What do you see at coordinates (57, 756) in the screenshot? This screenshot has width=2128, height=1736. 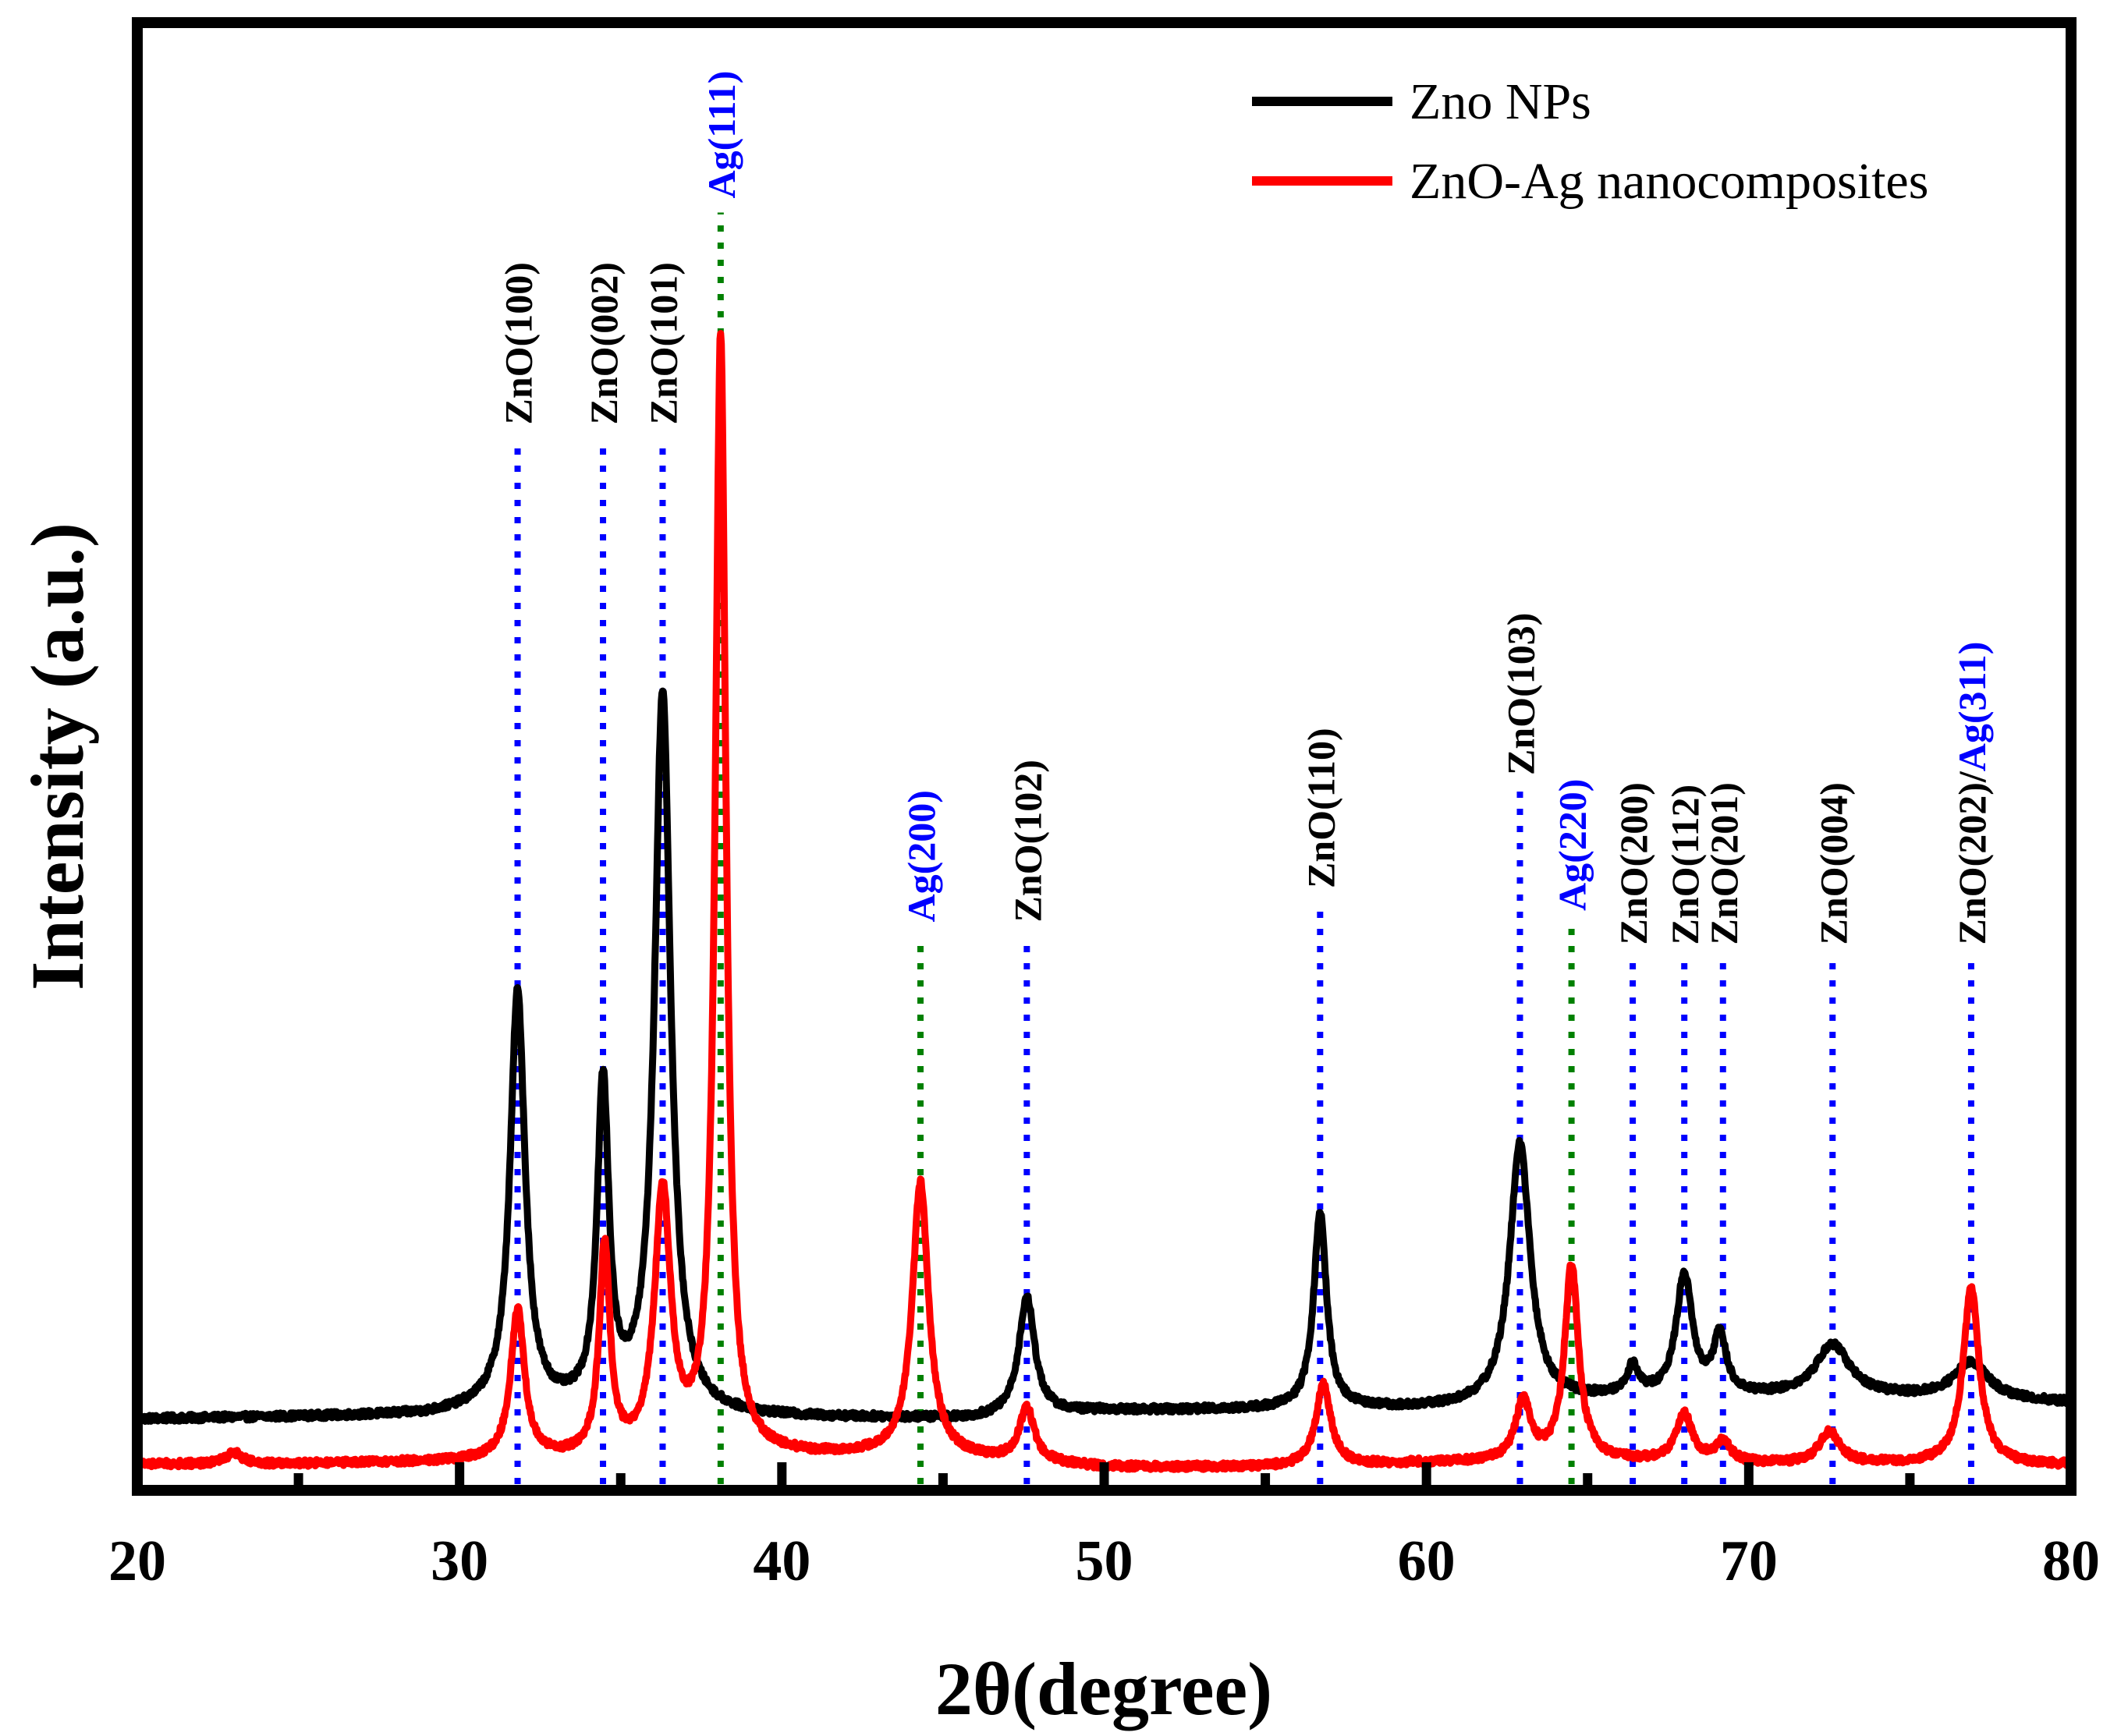 I see `y-axis-title: Intensity (a.u.)` at bounding box center [57, 756].